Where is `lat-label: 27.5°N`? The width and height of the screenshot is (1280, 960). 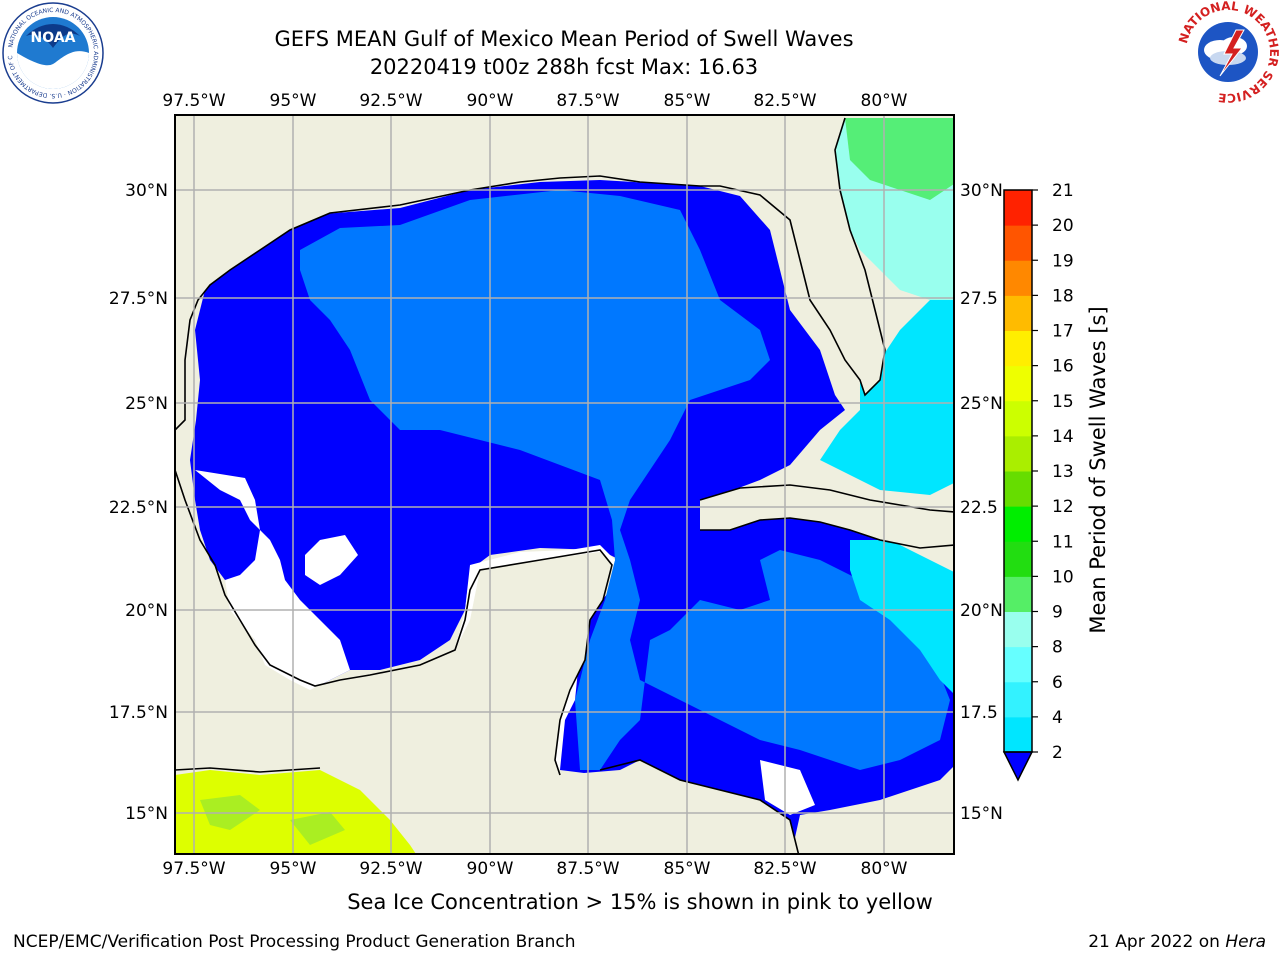 lat-label: 27.5°N is located at coordinates (138, 299).